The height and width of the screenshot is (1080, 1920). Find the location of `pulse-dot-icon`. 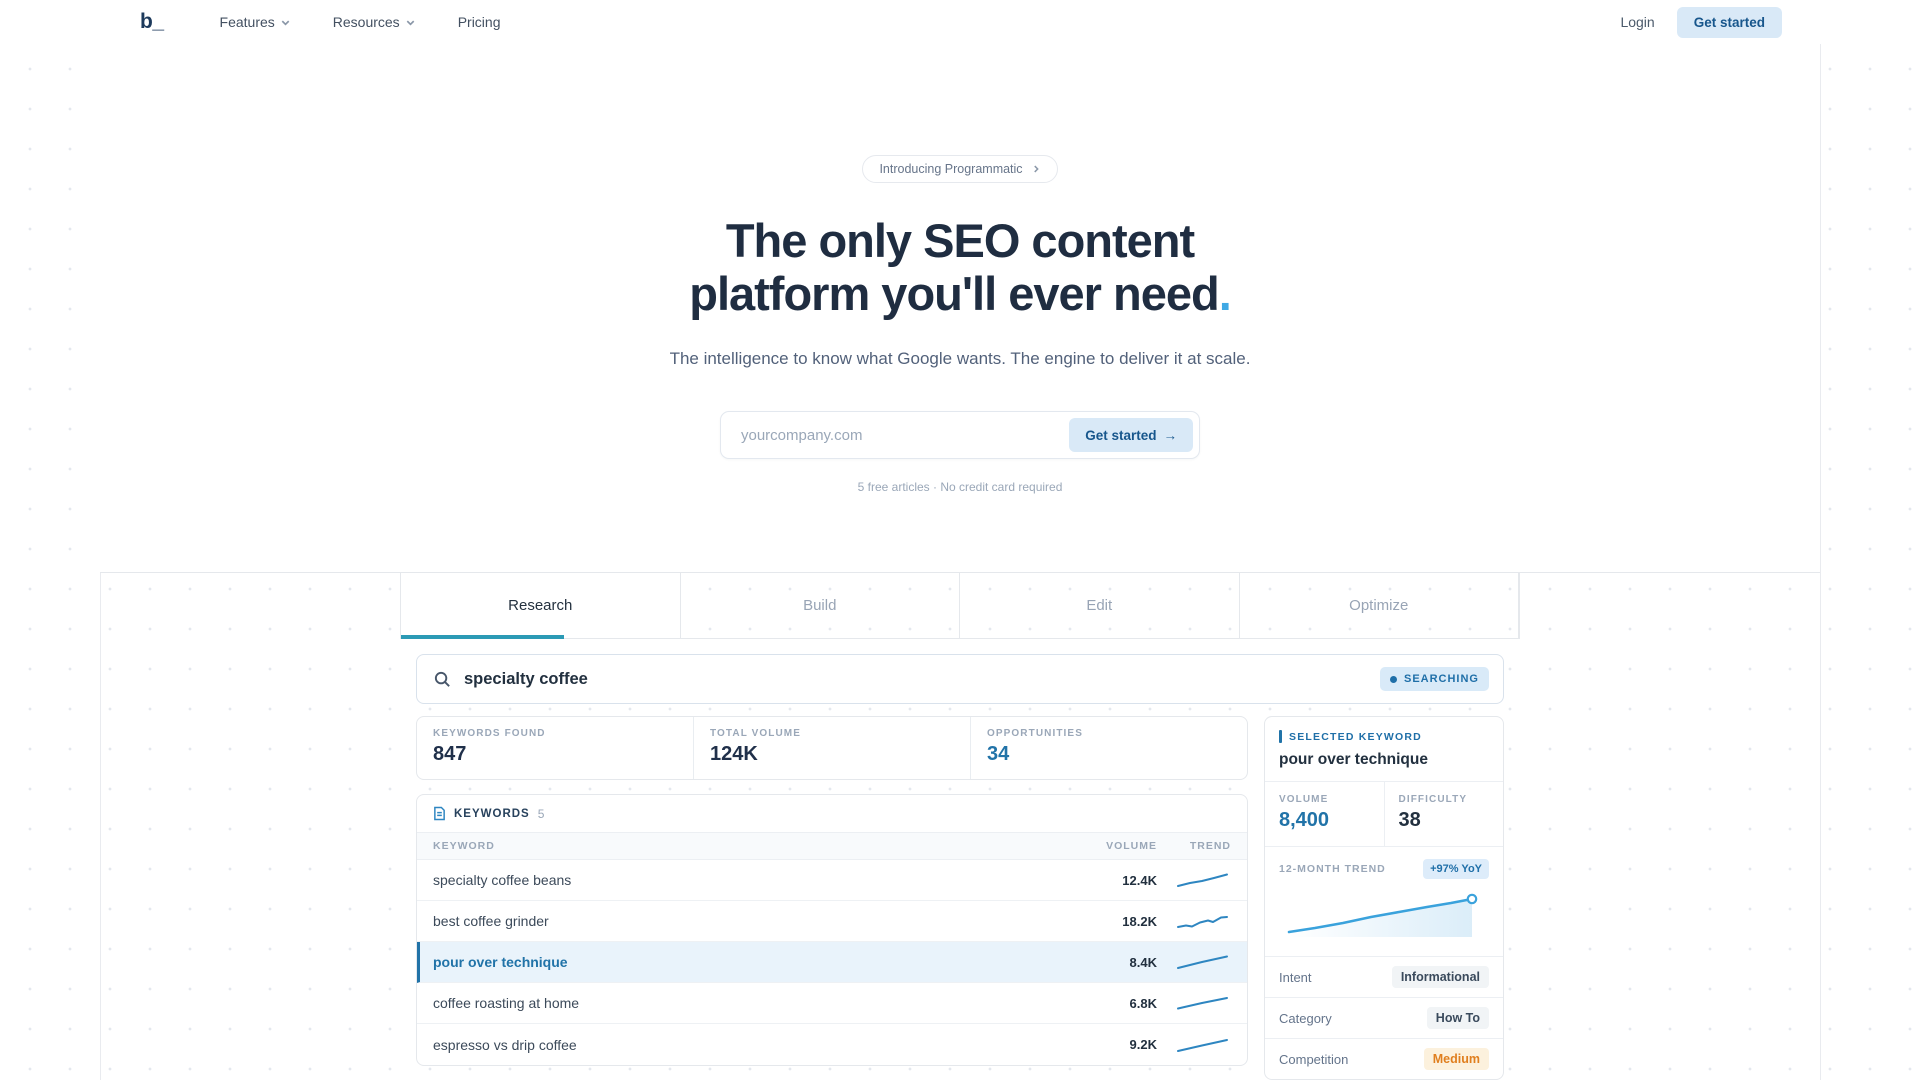

pulse-dot-icon is located at coordinates (1393, 679).